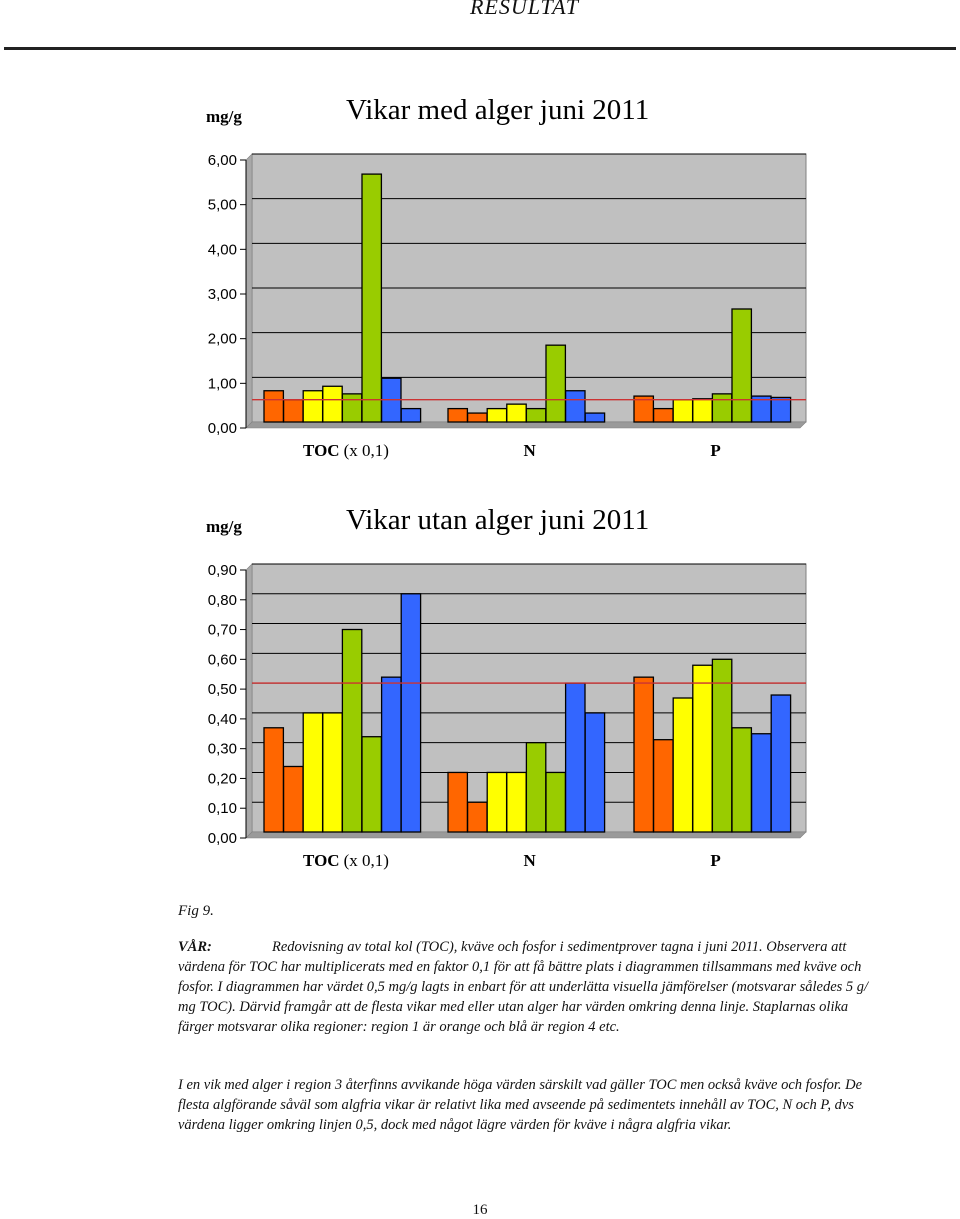 The height and width of the screenshot is (1219, 960). What do you see at coordinates (480, 48) in the screenshot?
I see `header-rule` at bounding box center [480, 48].